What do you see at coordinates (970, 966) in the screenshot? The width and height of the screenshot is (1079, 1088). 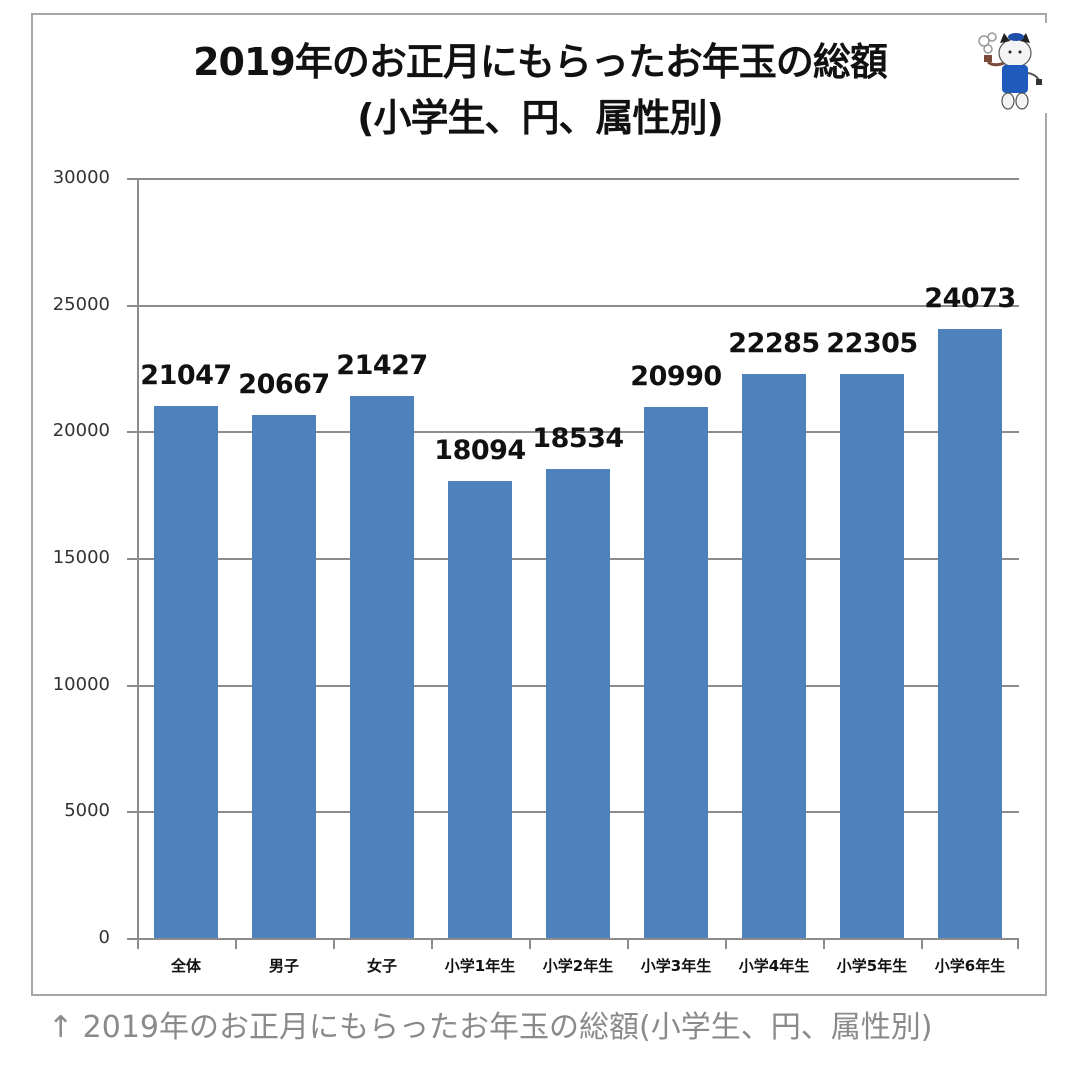 I see `x-tick-label: 小学6年生` at bounding box center [970, 966].